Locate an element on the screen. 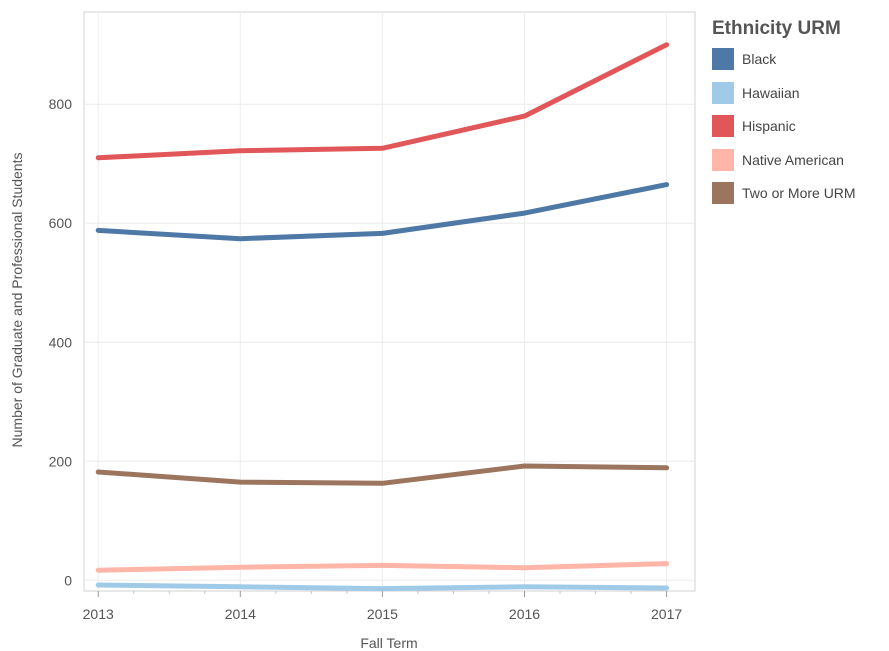 This screenshot has height=651, width=889. y-tick-label: 0 is located at coordinates (68, 580).